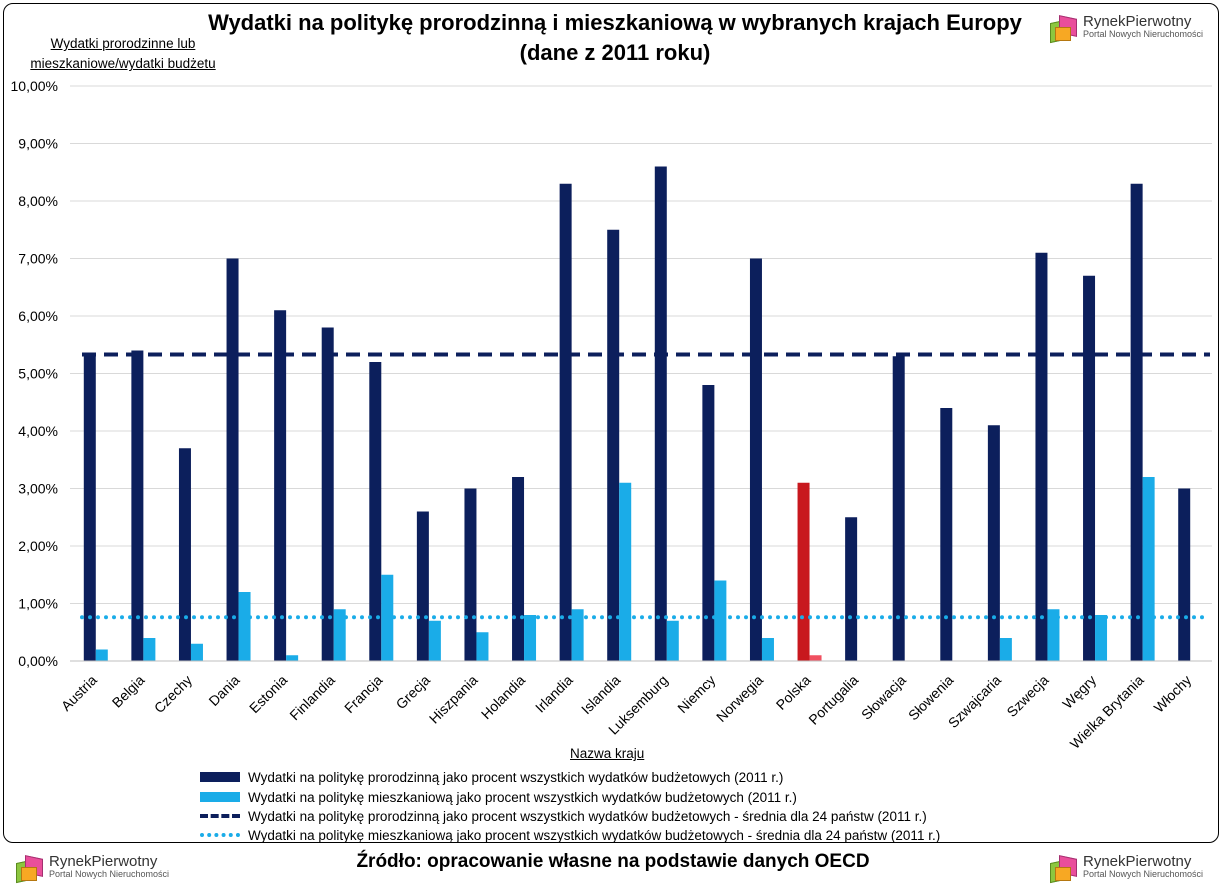 This screenshot has width=1226, height=893. Describe the element at coordinates (38, 661) in the screenshot. I see `y-tick-label: 0,00%` at that location.